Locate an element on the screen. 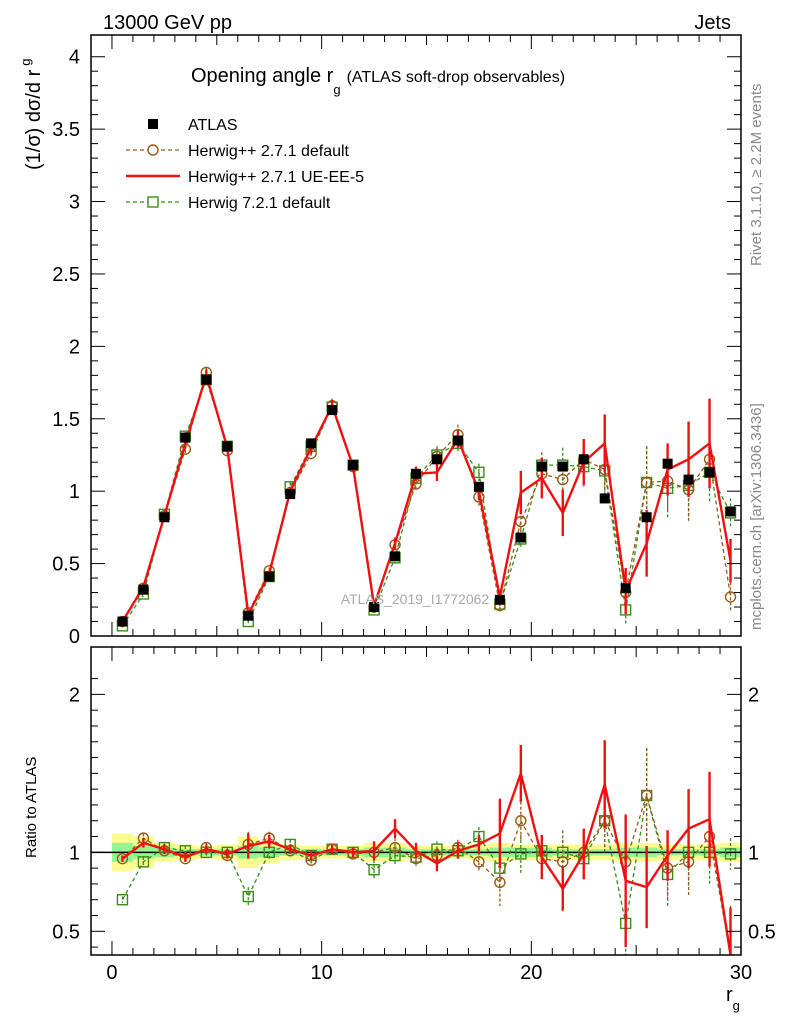 The height and width of the screenshot is (1024, 786). side-mcplots-label: mcplots.cern.ch [arXiv:1306.3436] is located at coordinates (756, 516).